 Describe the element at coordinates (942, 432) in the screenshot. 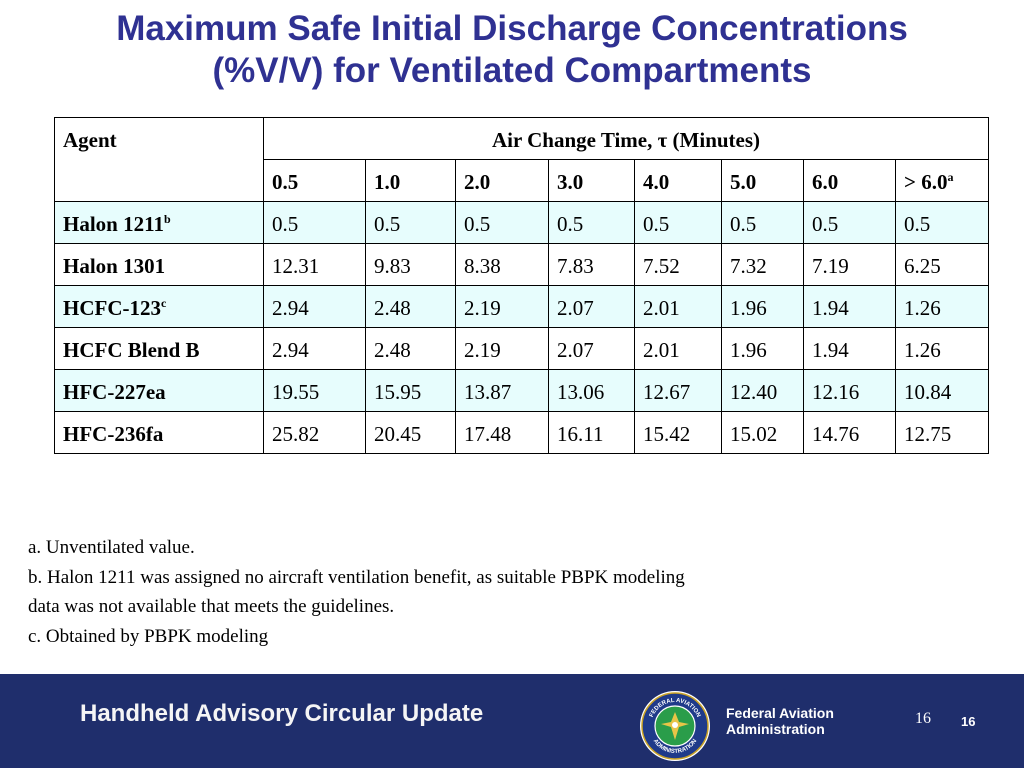

I see `value-cell: 12.75` at that location.